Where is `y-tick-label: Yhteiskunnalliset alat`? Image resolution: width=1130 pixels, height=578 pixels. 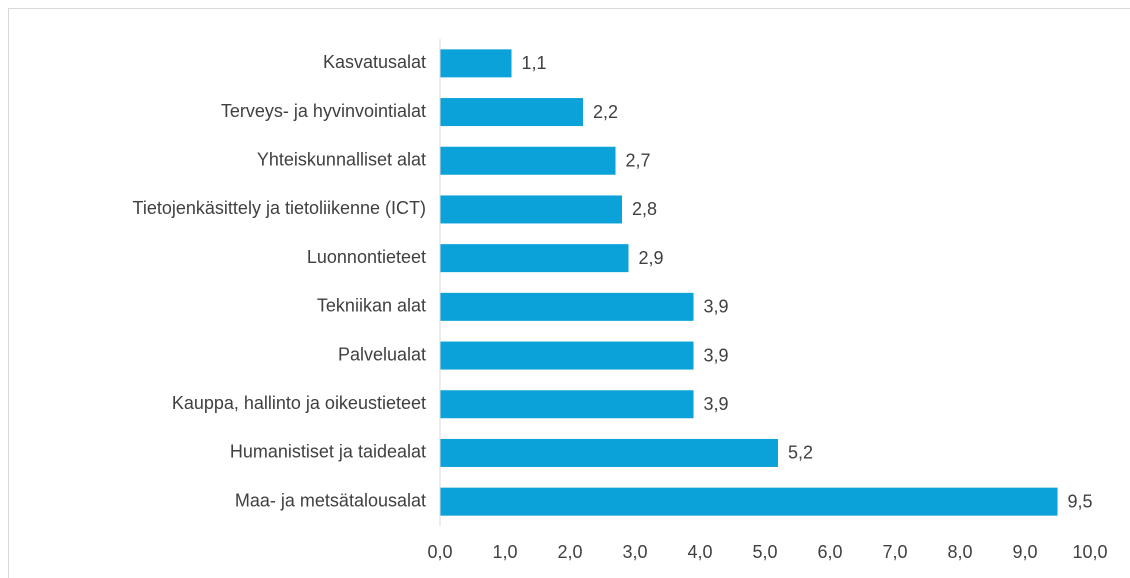
y-tick-label: Yhteiskunnalliset alat is located at coordinates (341, 160).